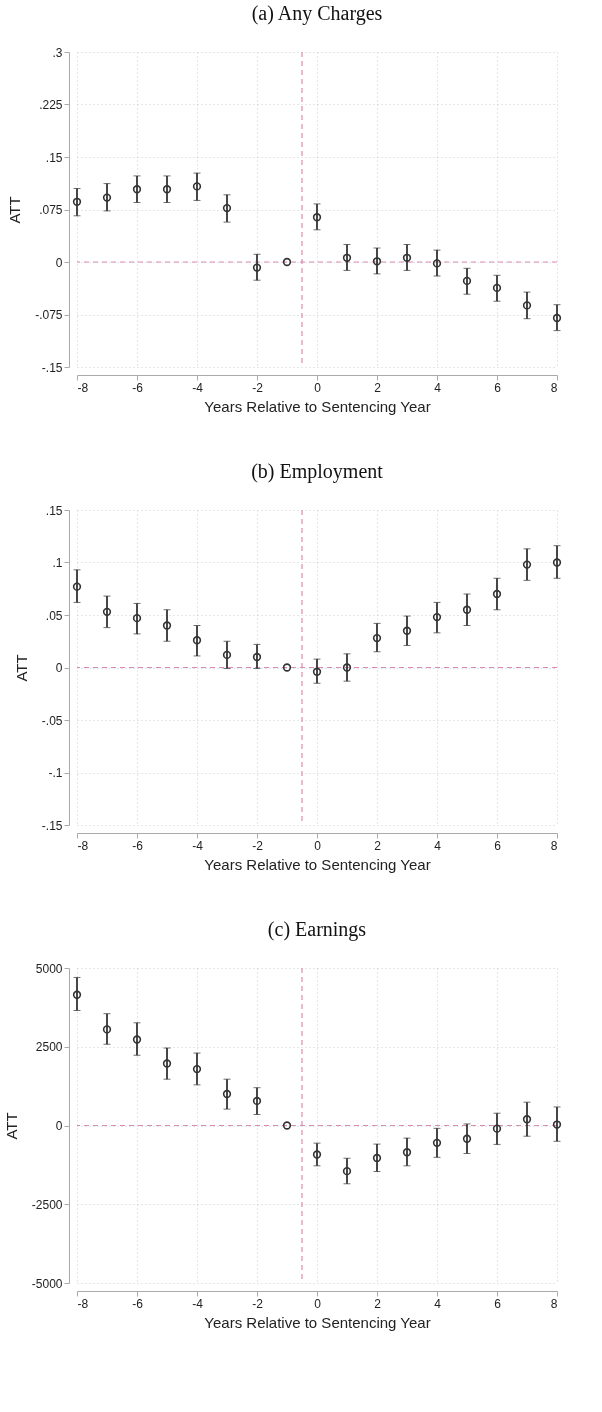  I want to click on y-tick-label: 2500, so click(49, 1047).